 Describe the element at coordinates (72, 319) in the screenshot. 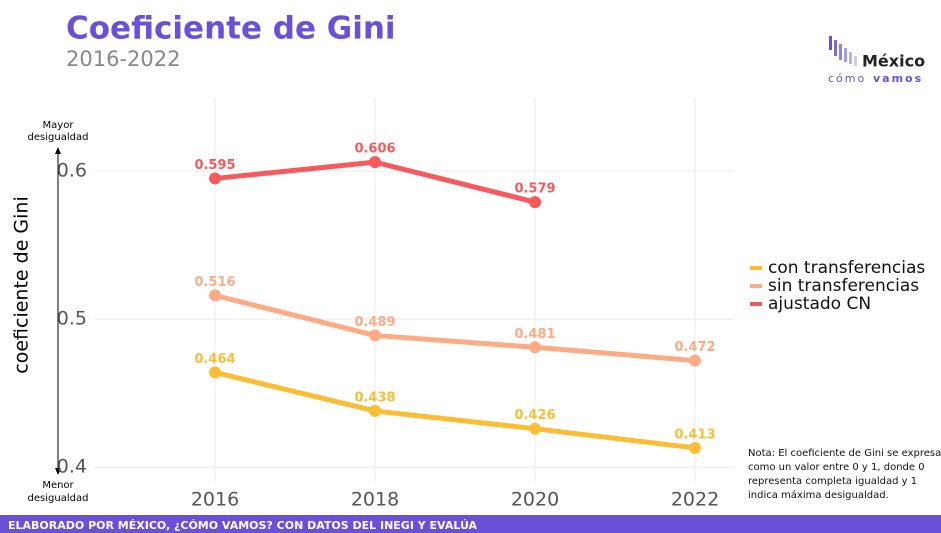

I see `y-tick-label: 0.5` at that location.